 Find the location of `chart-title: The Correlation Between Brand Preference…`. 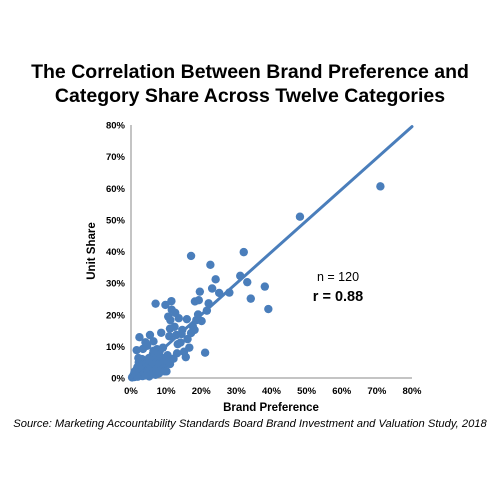

chart-title: The Correlation Between Brand Preference… is located at coordinates (250, 84).